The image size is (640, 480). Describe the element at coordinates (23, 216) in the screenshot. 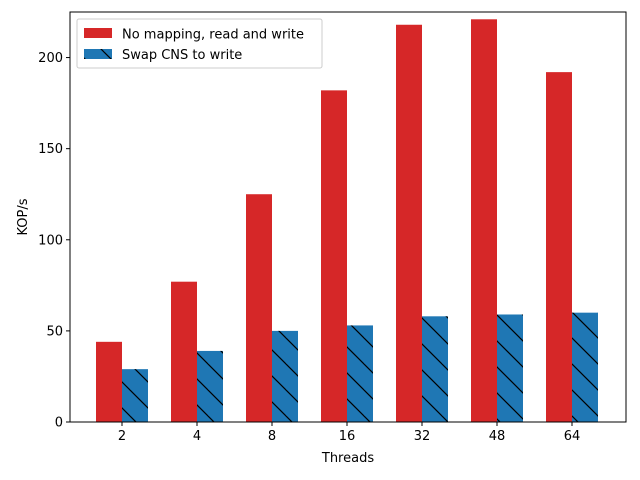

I see `y-axis-label: KOP/s` at that location.